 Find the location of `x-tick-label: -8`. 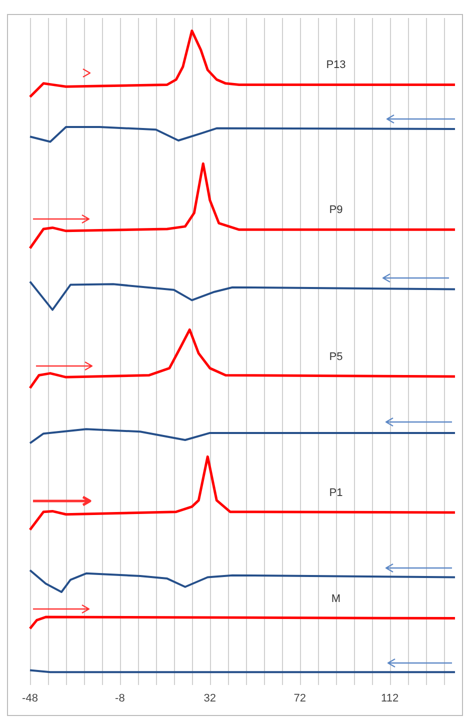

x-tick-label: -8 is located at coordinates (120, 698).